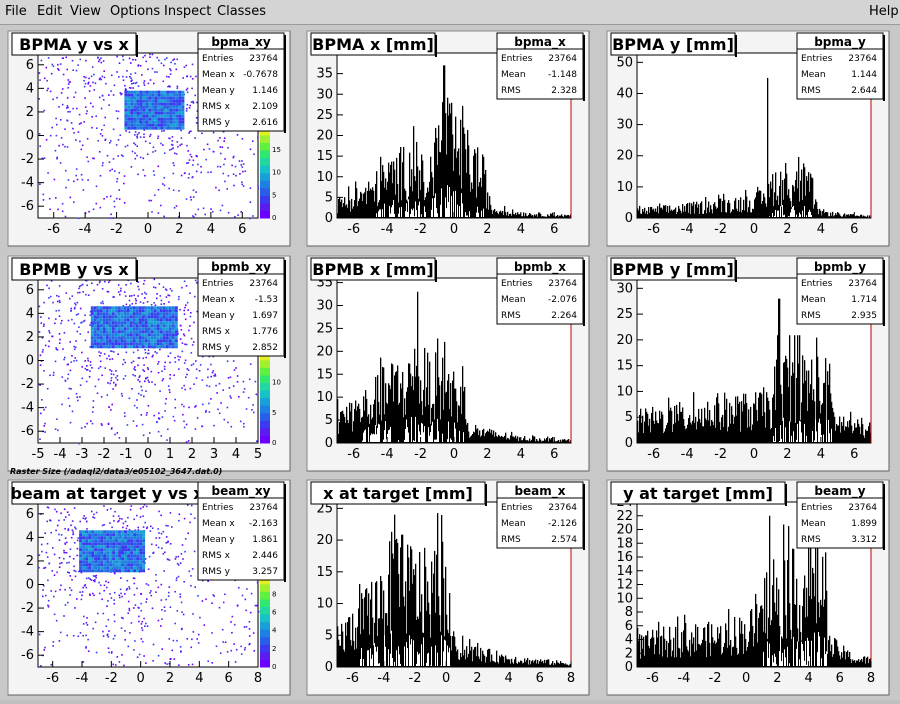 This screenshot has height=704, width=900. I want to click on menu-classes: Classes, so click(241, 11).